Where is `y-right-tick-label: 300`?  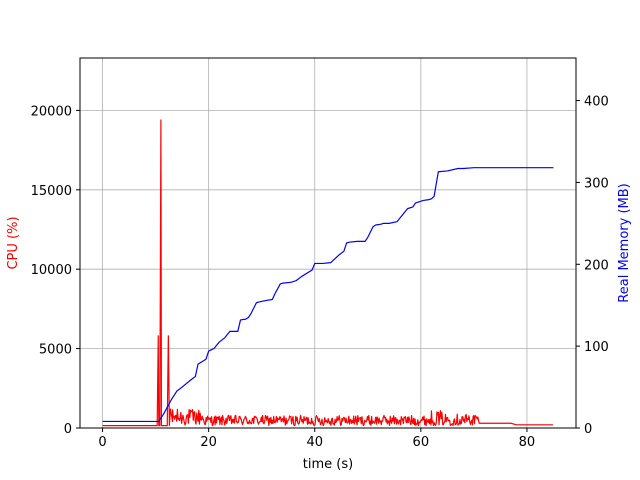 y-right-tick-label: 300 is located at coordinates (596, 183).